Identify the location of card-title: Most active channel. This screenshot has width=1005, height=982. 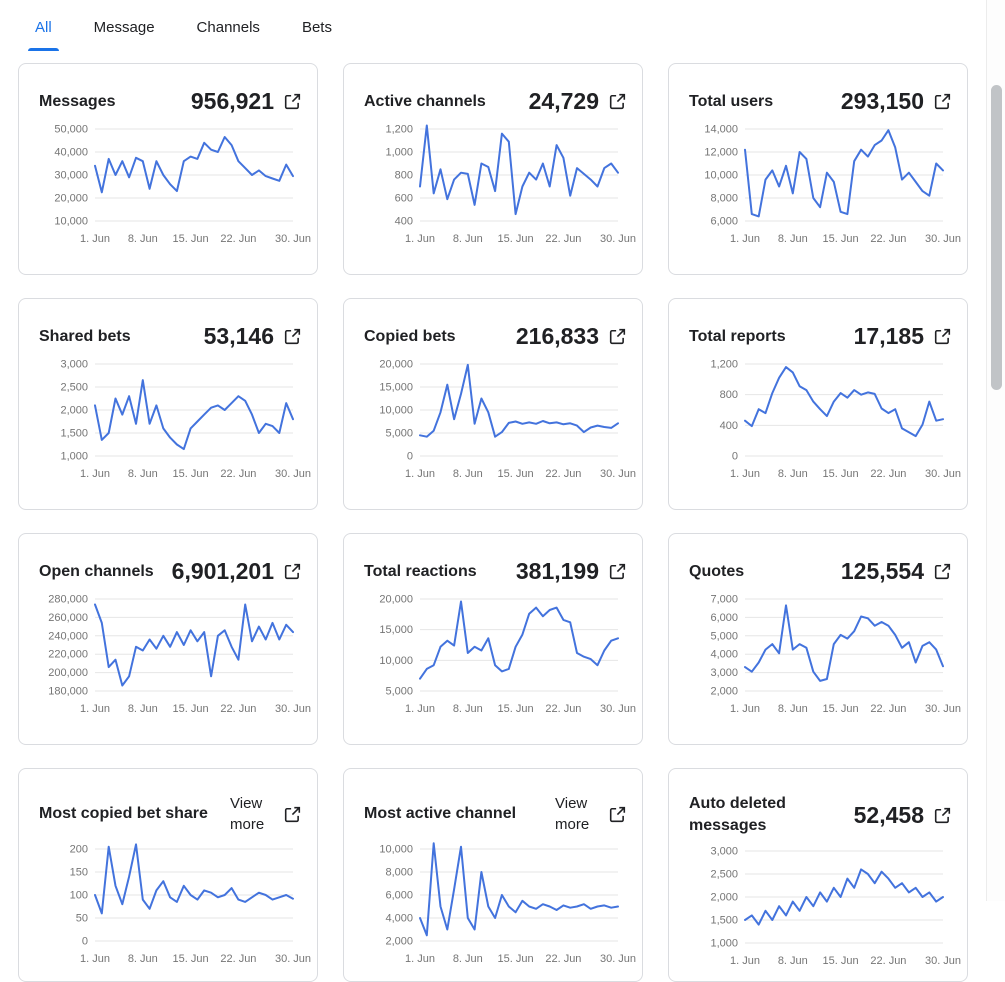
(440, 813).